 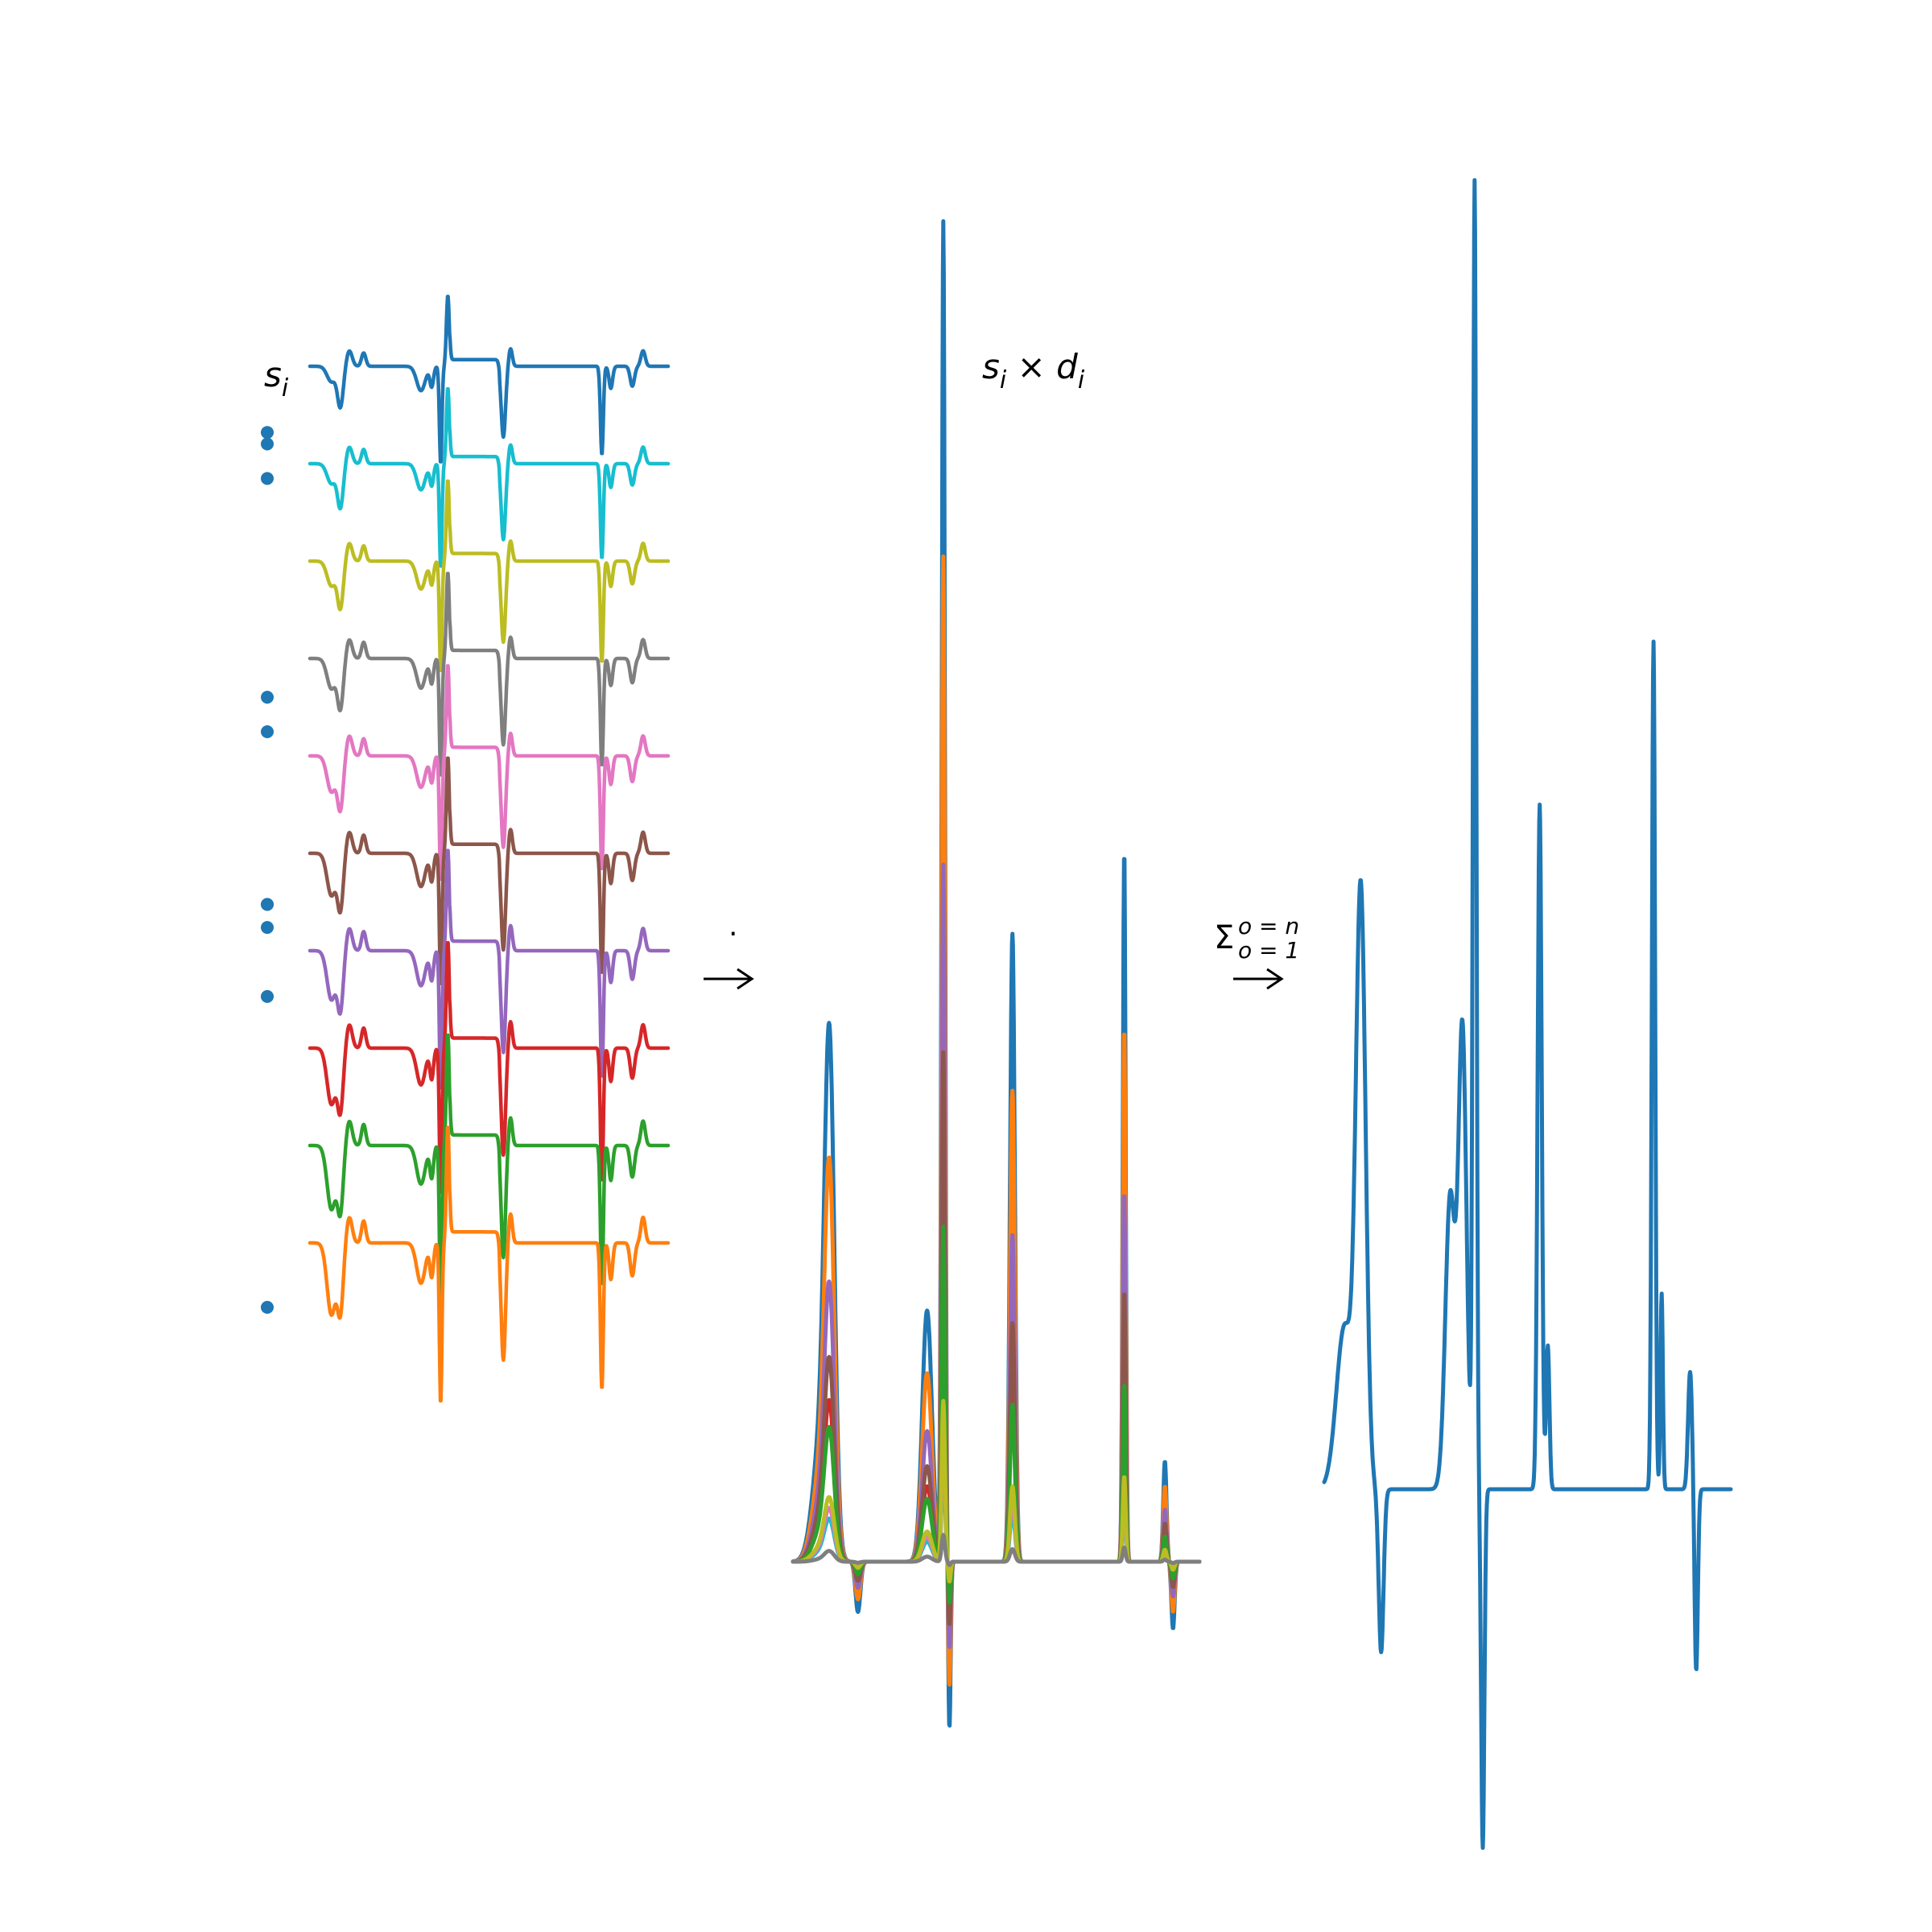 I want to click on signal-trace-gray, so click(x=489, y=674).